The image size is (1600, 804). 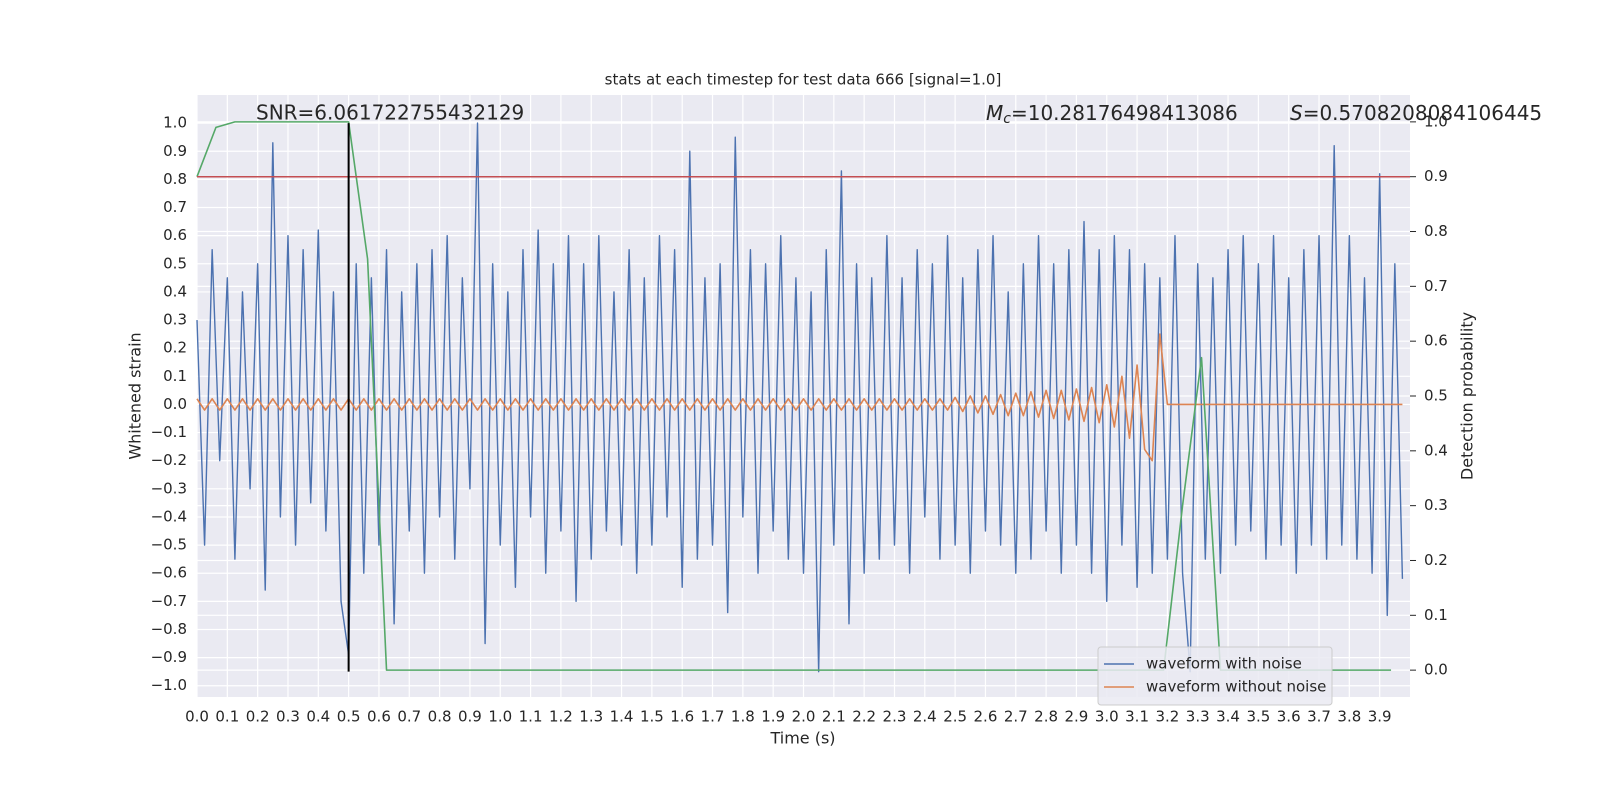 I want to click on x-tick-label: 3.3, so click(x=1198, y=717).